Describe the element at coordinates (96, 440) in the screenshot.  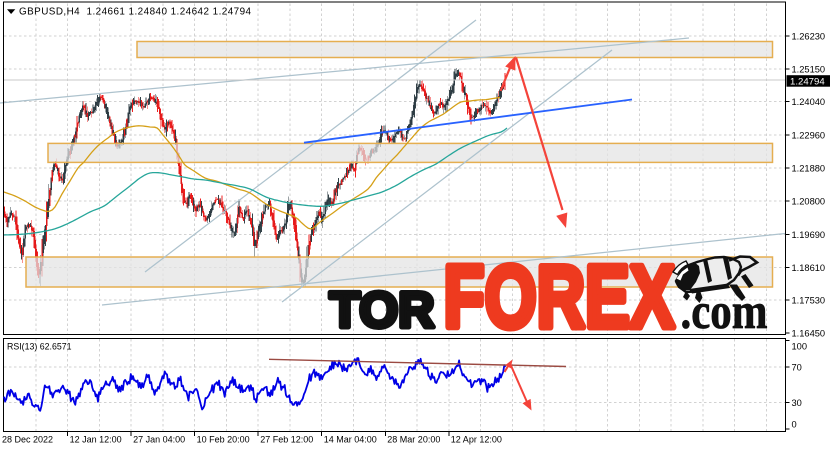
I see `svg-text: 12 Jan 12:00` at that location.